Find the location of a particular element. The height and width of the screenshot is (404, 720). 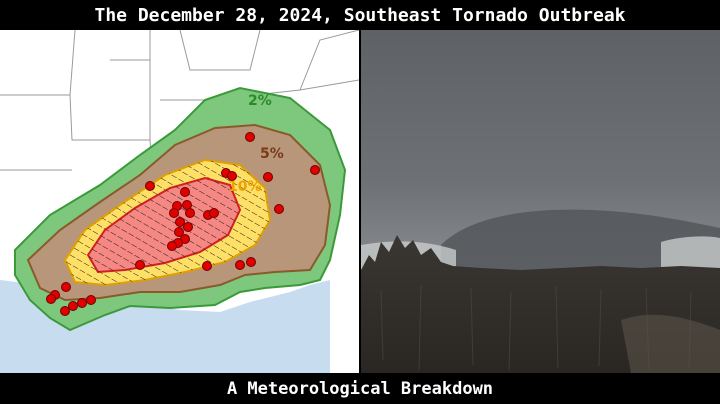

label-5-percent: 5% is located at coordinates (272, 154).